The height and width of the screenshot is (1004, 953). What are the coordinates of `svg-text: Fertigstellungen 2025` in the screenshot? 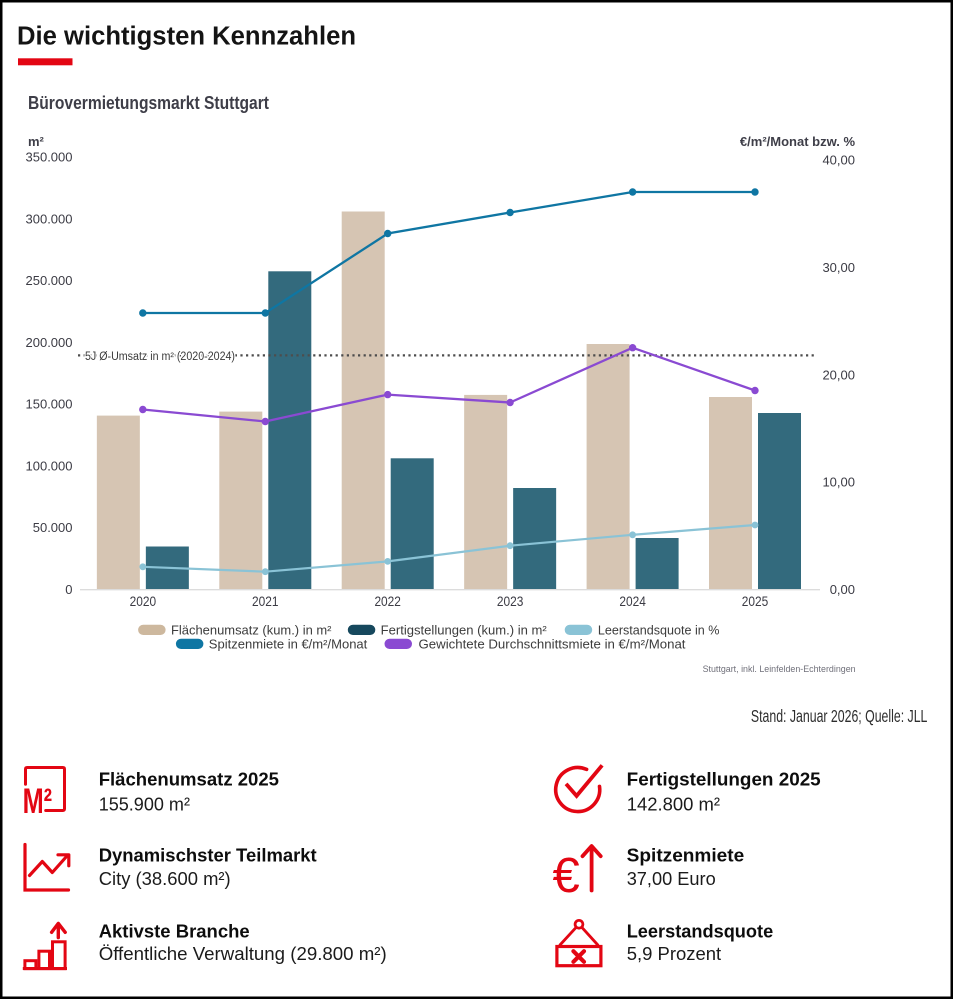 It's located at (724, 779).